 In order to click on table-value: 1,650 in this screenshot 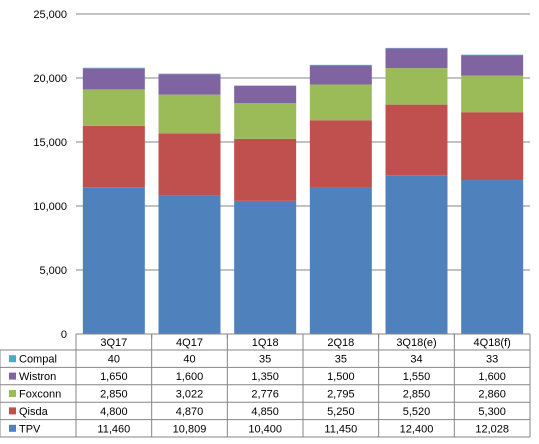, I will do `click(114, 377)`.